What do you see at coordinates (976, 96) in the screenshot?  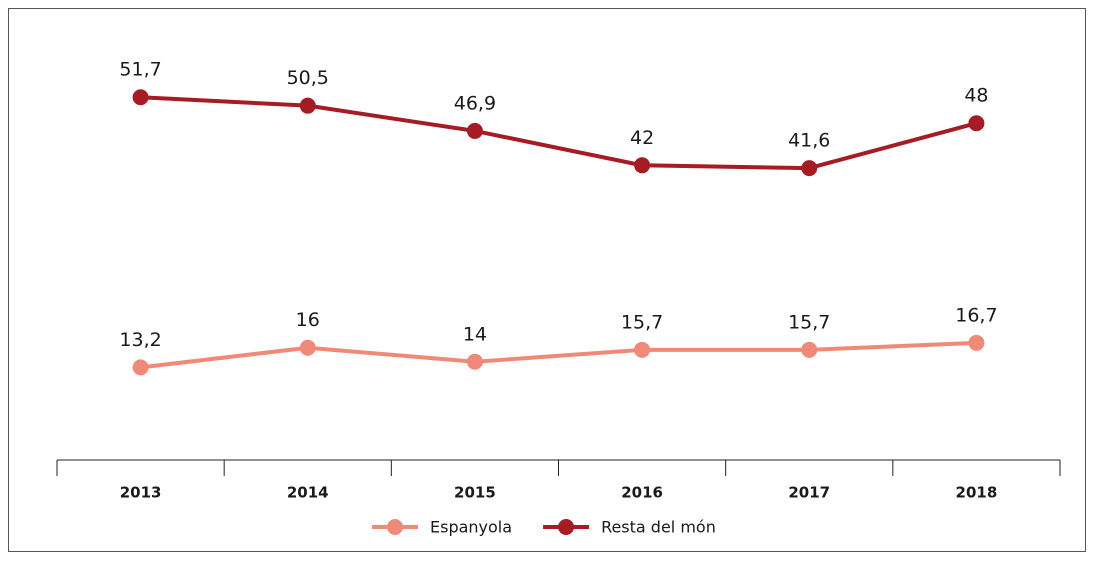 I see `data-label: 48` at bounding box center [976, 96].